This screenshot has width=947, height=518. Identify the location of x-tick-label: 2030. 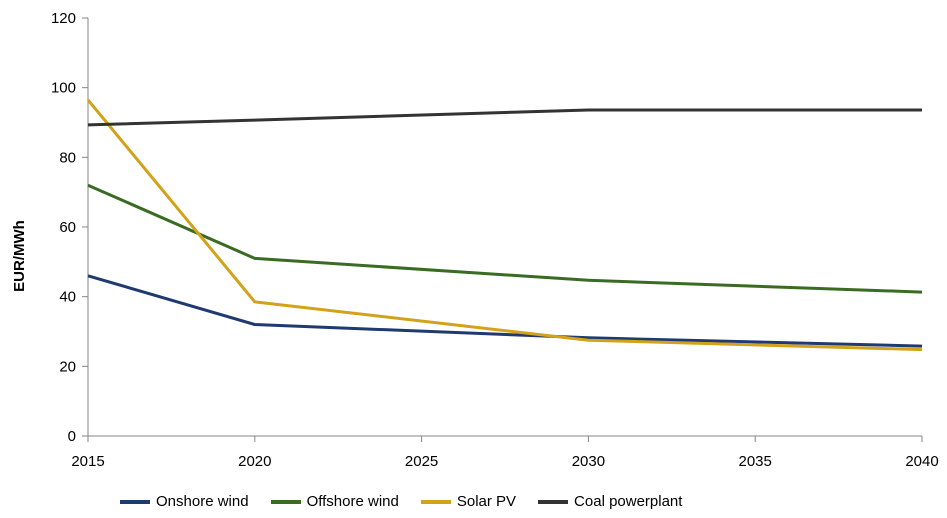
(588, 461).